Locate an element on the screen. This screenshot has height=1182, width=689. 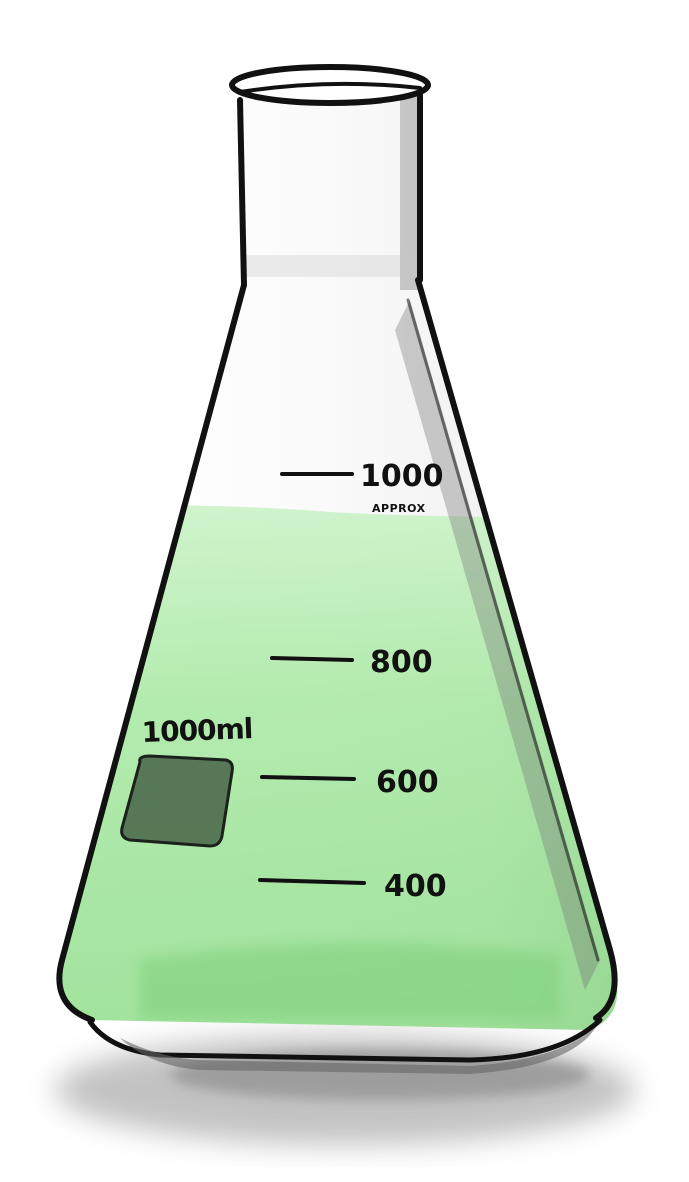
graduation-400: 400 is located at coordinates (415, 886).